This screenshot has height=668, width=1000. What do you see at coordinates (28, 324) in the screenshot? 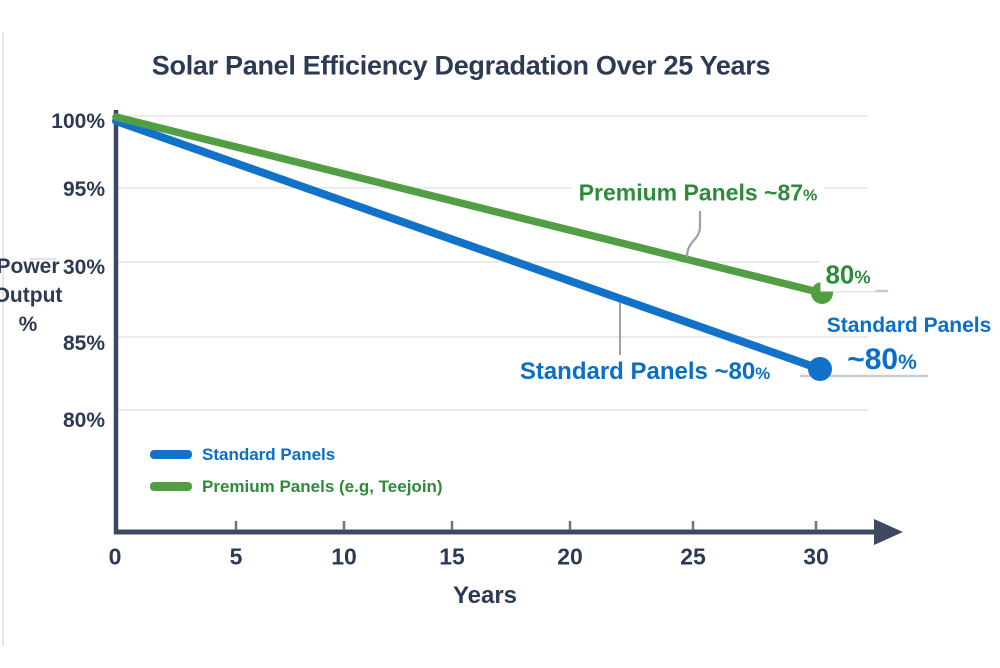
I see `y-axis-title-line3: %` at bounding box center [28, 324].